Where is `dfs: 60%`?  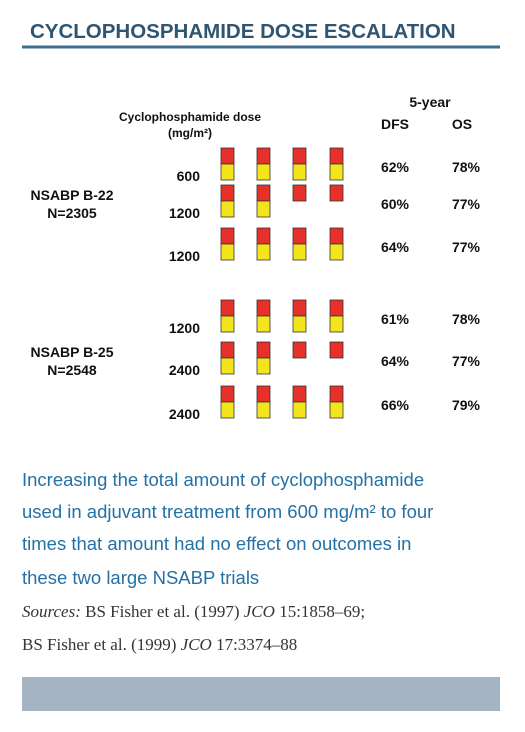 dfs: 60% is located at coordinates (395, 204).